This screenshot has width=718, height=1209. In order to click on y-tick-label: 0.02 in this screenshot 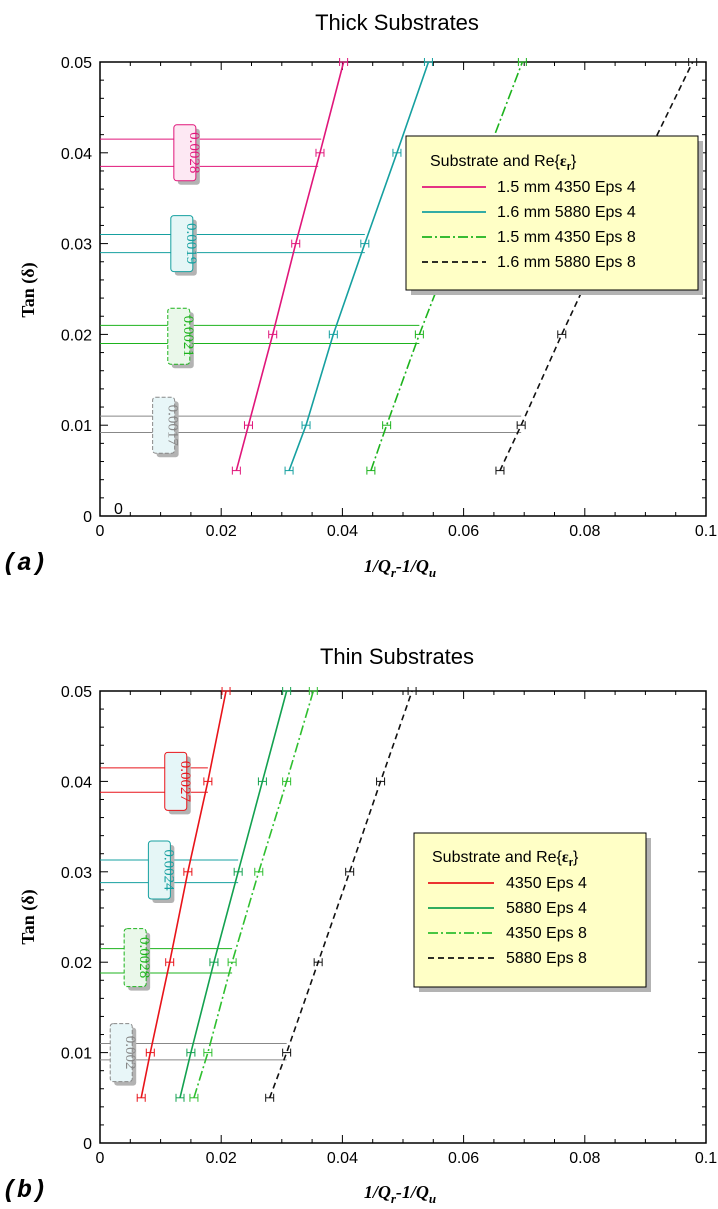, I will do `click(76, 335)`.